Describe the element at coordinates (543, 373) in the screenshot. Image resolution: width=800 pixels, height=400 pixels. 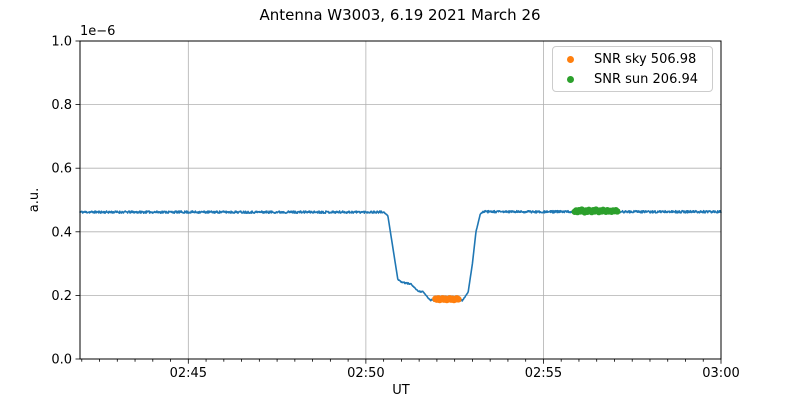
I see `x-tick-label: 02:55` at that location.